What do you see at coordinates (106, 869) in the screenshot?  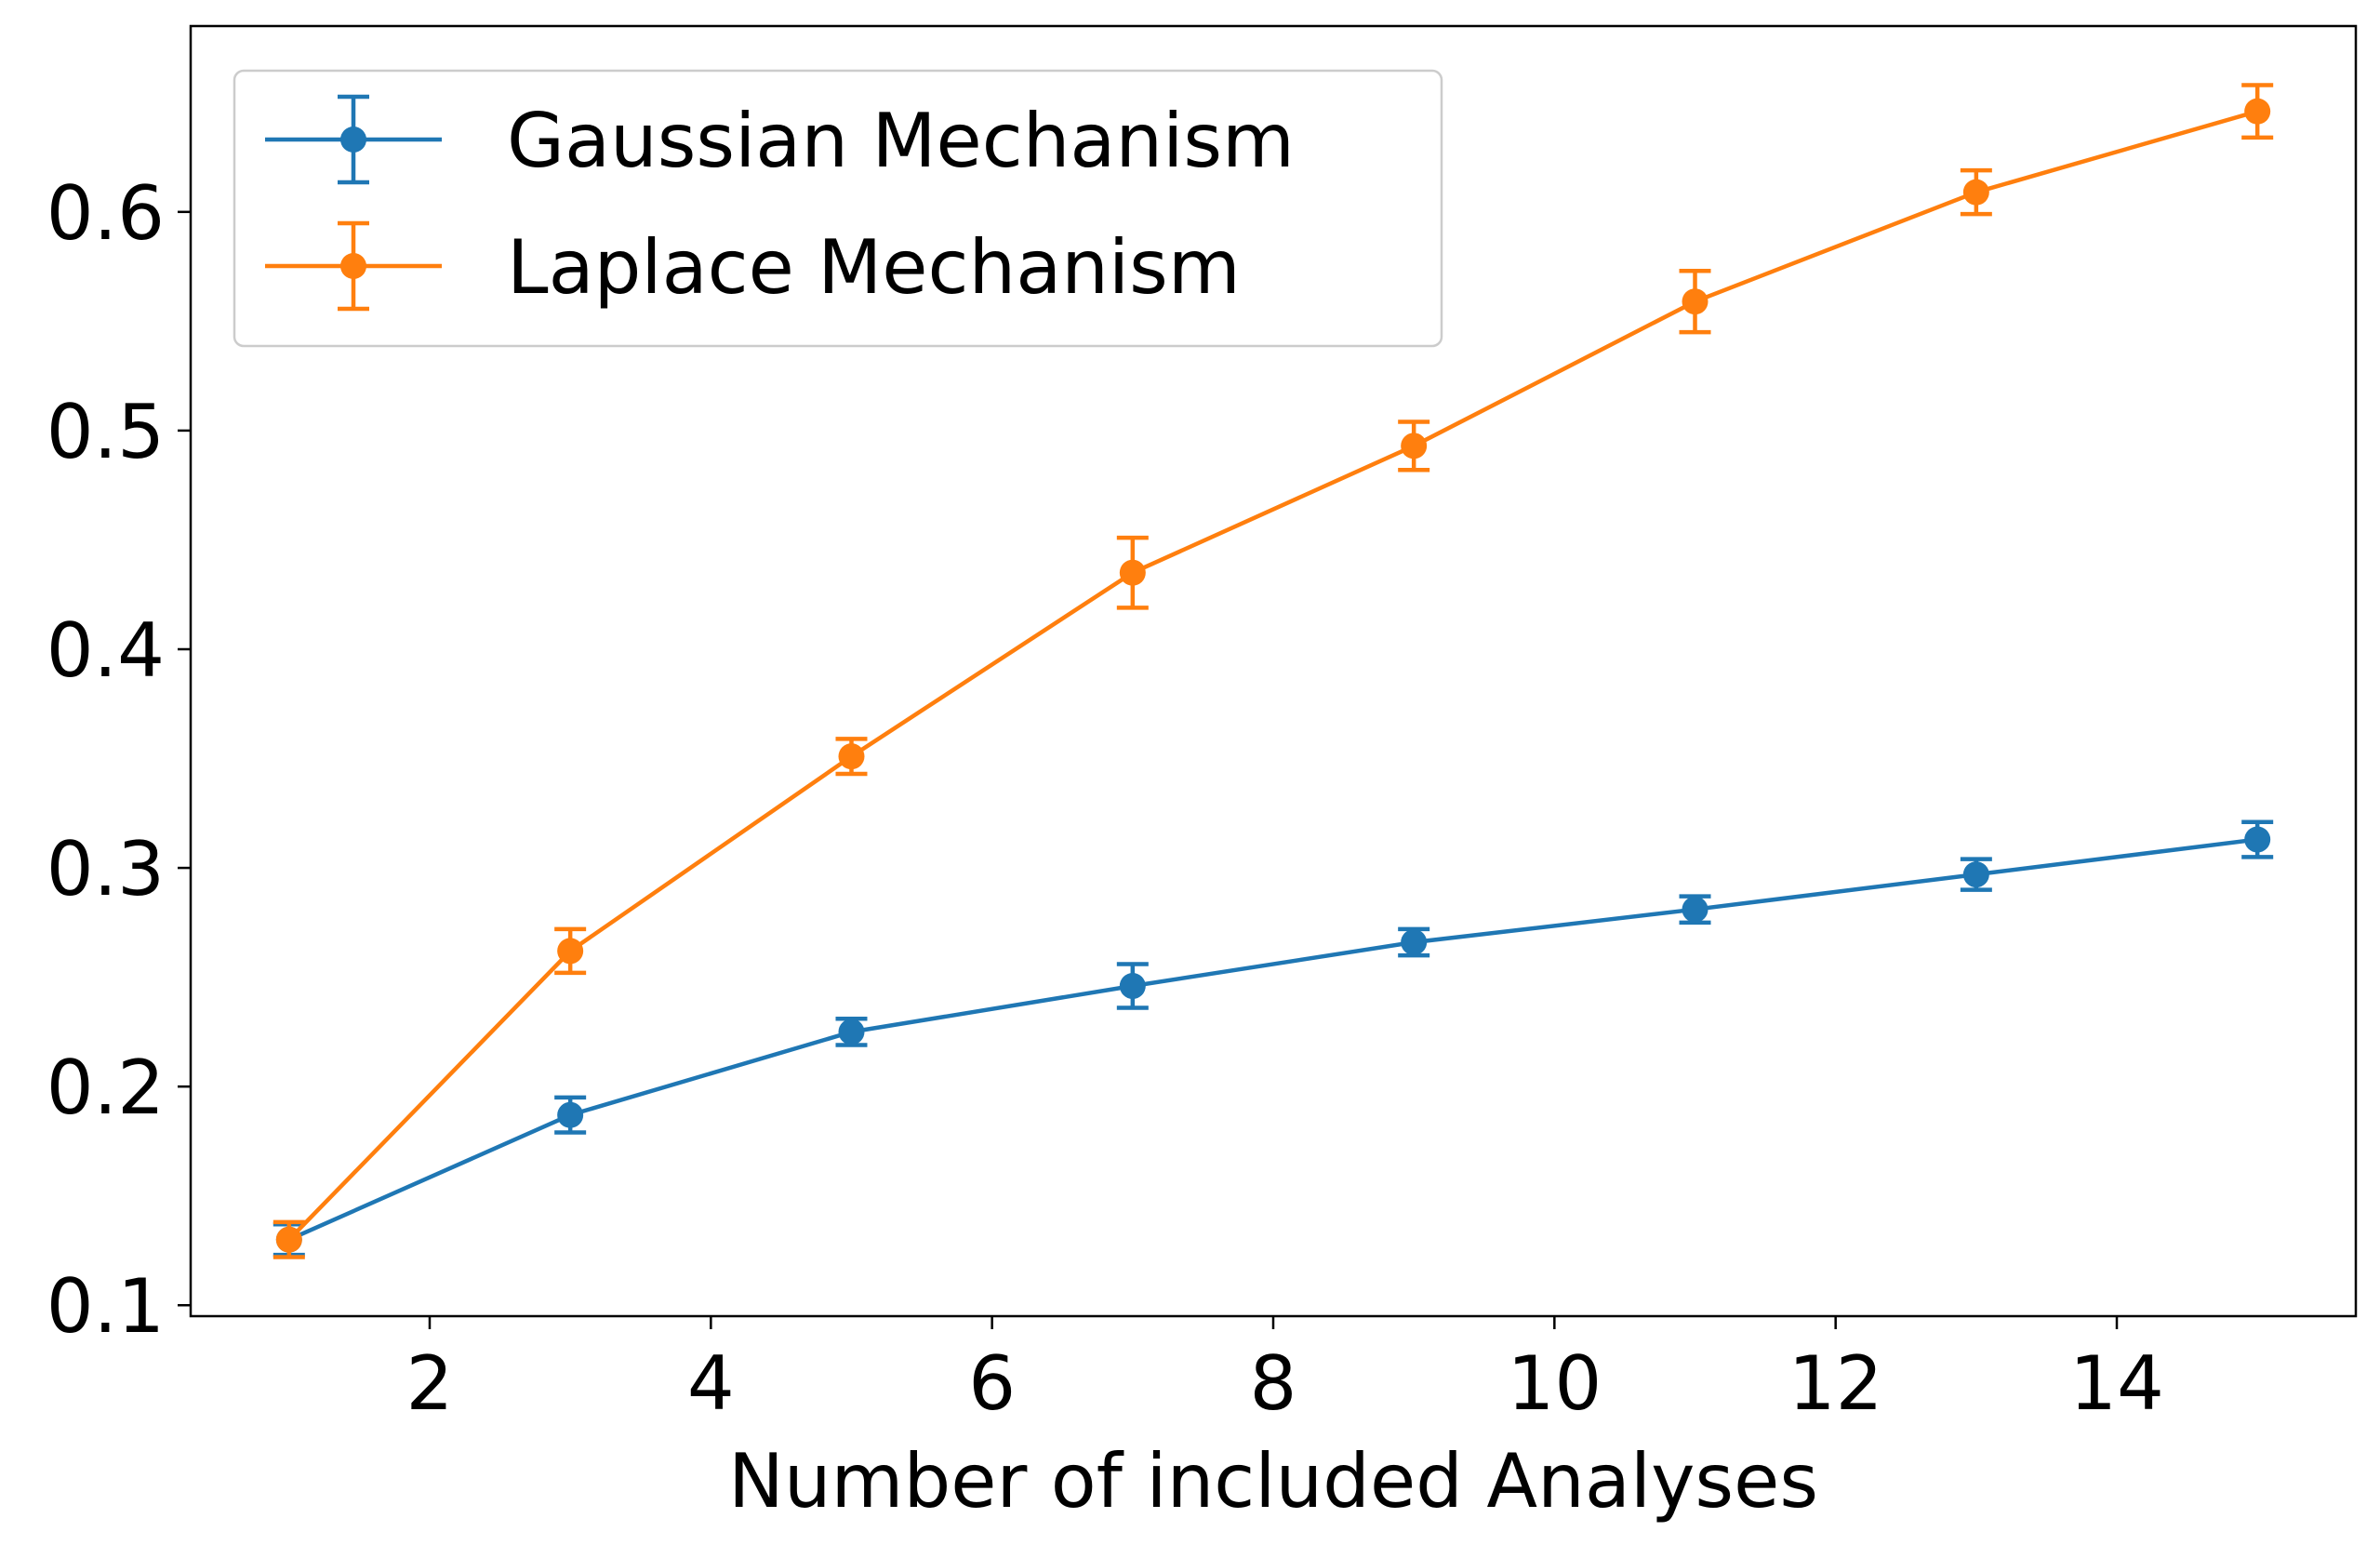 I see `y-tick-label: 0.3` at bounding box center [106, 869].